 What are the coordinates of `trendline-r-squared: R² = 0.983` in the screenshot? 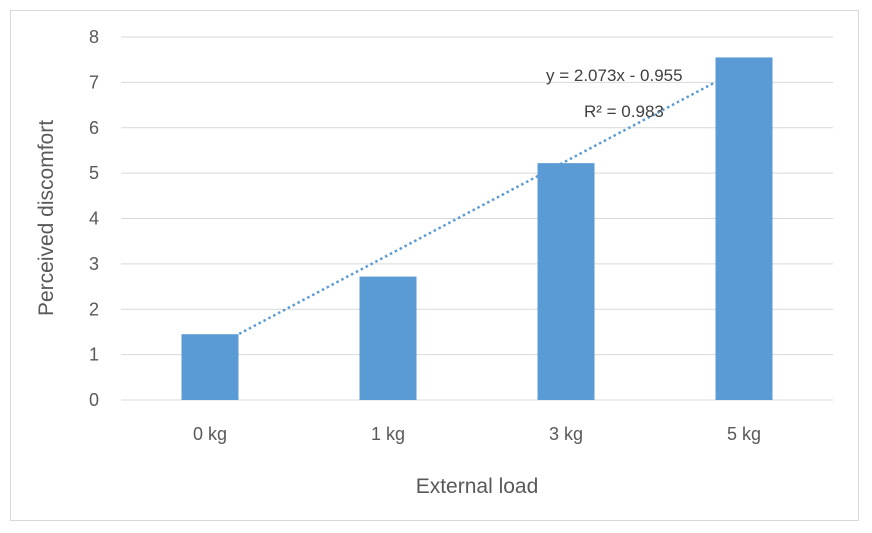 It's located at (624, 111).